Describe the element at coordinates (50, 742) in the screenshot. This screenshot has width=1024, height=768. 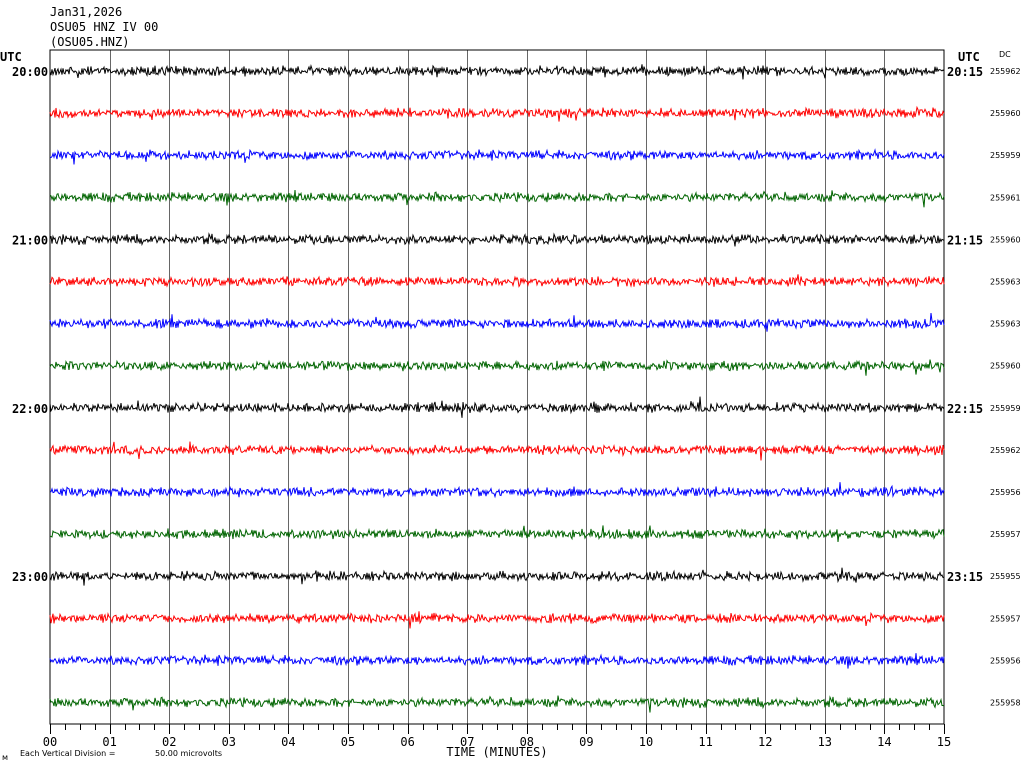
I see `x-tick-label-00: 00` at that location.